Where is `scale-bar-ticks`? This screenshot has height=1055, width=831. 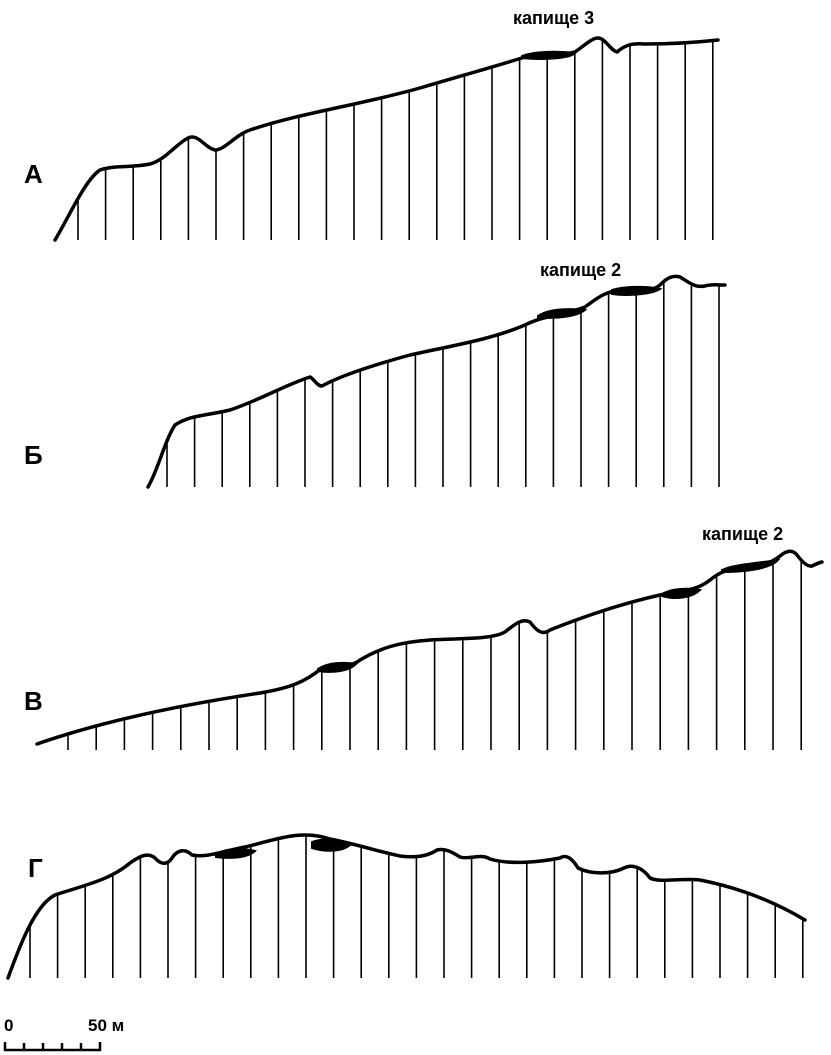 scale-bar-ticks is located at coordinates (52, 1046).